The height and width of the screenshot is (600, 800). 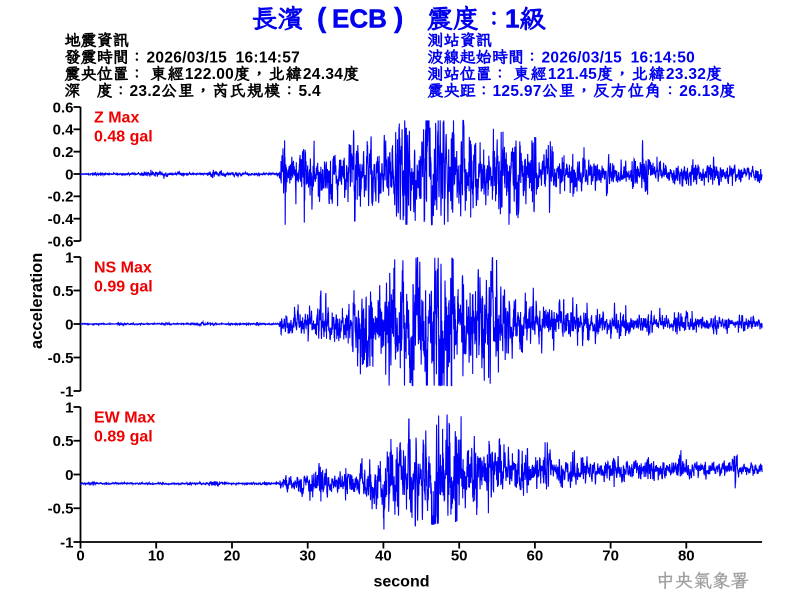 What do you see at coordinates (535, 556) in the screenshot?
I see `svg-text: 60` at bounding box center [535, 556].